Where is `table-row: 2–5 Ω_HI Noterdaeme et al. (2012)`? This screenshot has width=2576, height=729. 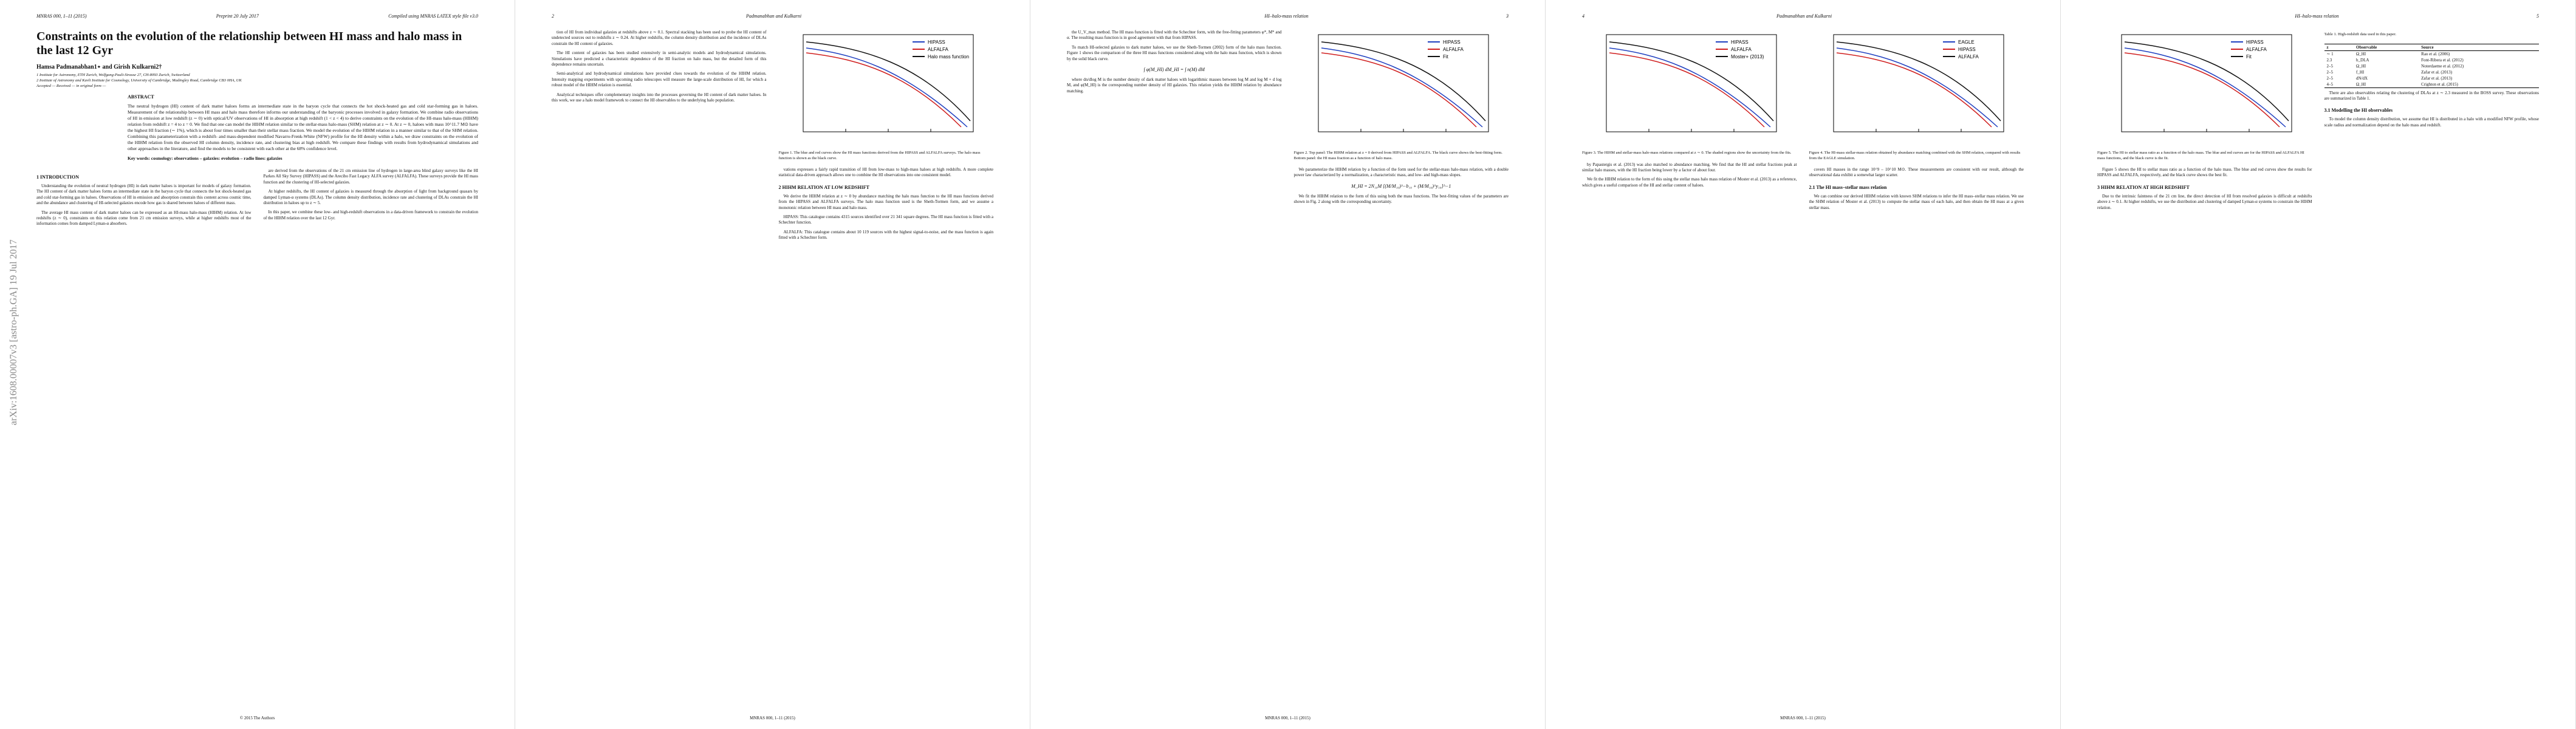
table-row: 2–5 Ω_HI Noterdaeme et al. (2012) is located at coordinates (2432, 66).